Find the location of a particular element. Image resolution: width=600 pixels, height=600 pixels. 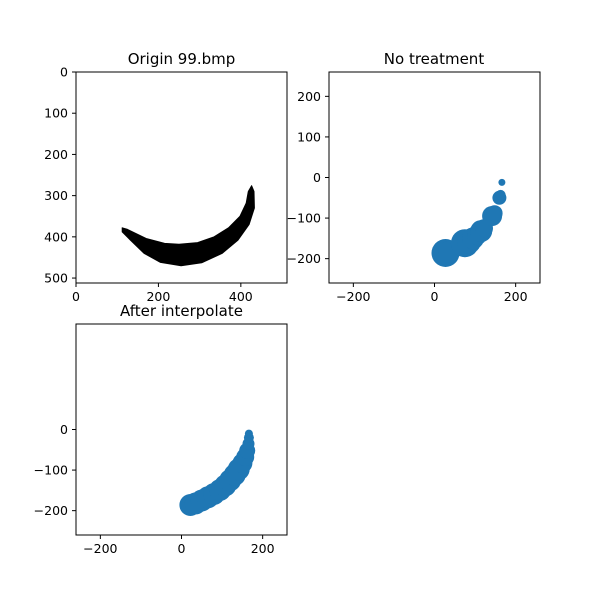

y-tick-label: 300 is located at coordinates (56, 195).